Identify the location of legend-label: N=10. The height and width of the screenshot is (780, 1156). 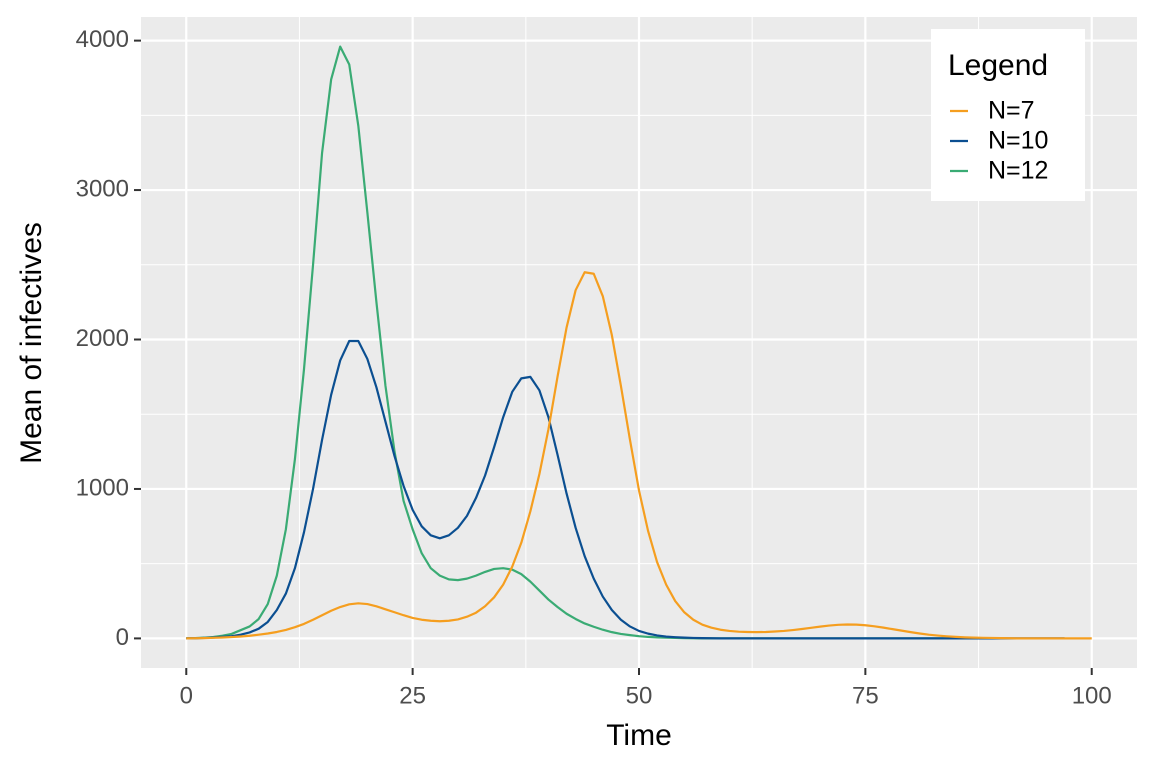
(1018, 141).